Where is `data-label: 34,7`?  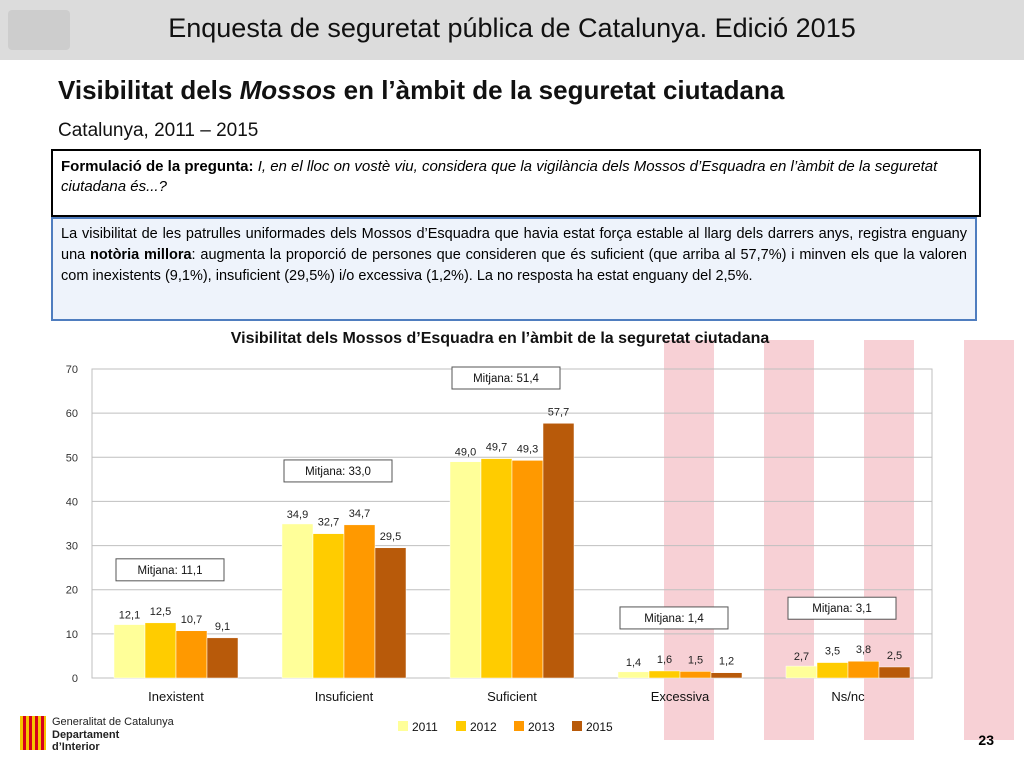 data-label: 34,7 is located at coordinates (359, 514).